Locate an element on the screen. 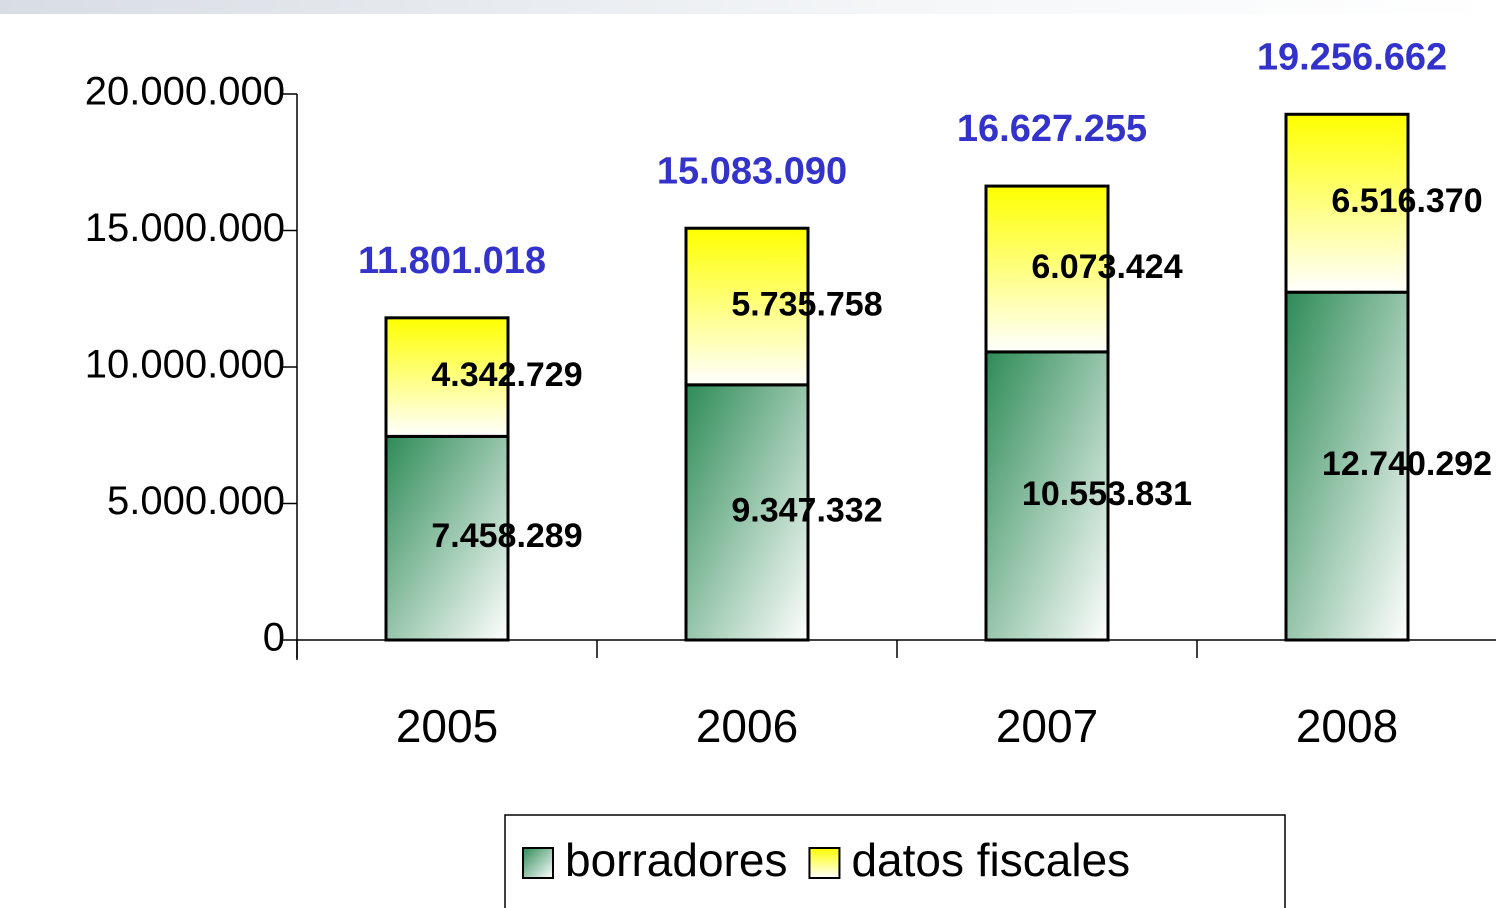 The width and height of the screenshot is (1496, 908). total-label: 19.256.662 is located at coordinates (1352, 57).